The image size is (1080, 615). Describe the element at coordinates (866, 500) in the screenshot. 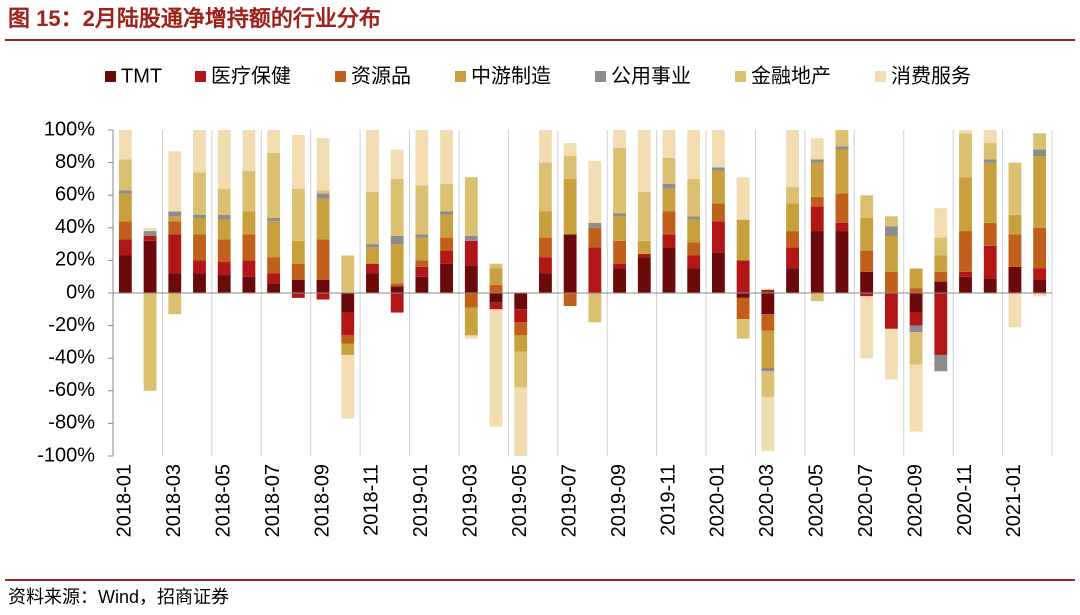

I see `x-tick-label: 2020-07` at that location.